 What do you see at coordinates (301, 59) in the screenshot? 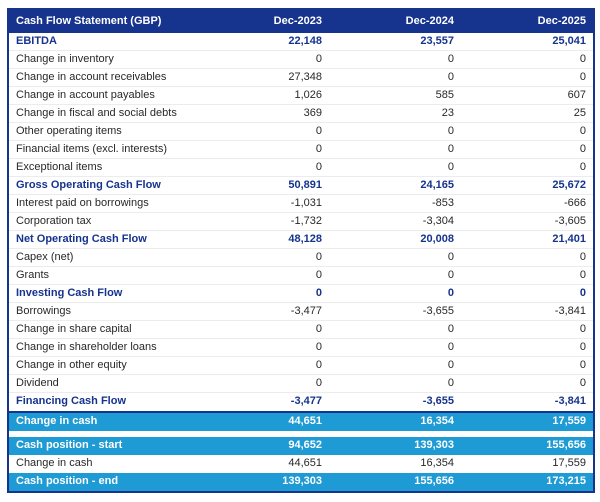
I see `table-row: Change in inventory 0 0 0` at bounding box center [301, 59].